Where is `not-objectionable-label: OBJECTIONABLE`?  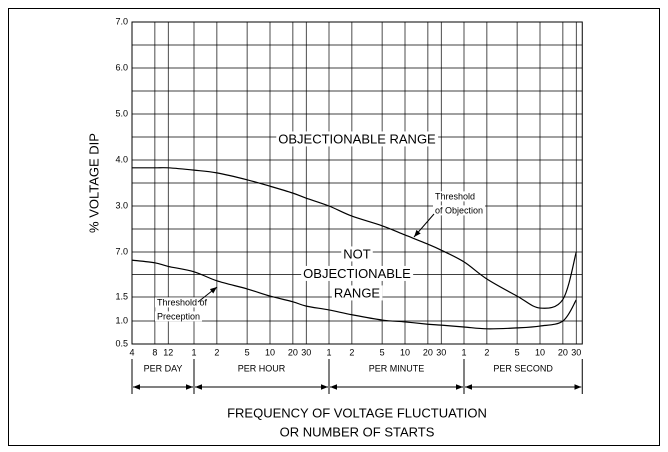
not-objectionable-label: OBJECTIONABLE is located at coordinates (357, 273).